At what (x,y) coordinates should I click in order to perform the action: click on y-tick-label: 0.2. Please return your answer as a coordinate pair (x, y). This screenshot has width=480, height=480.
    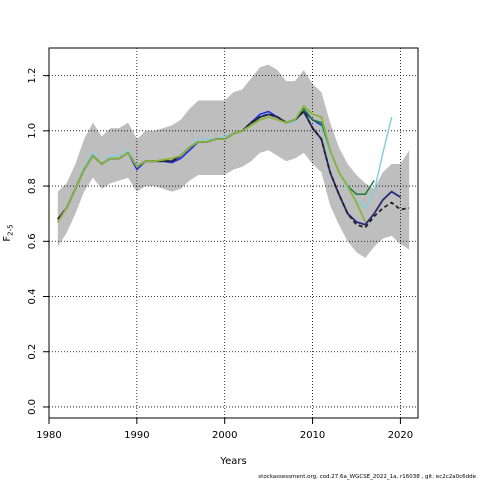
    Looking at the image, I should click on (32, 352).